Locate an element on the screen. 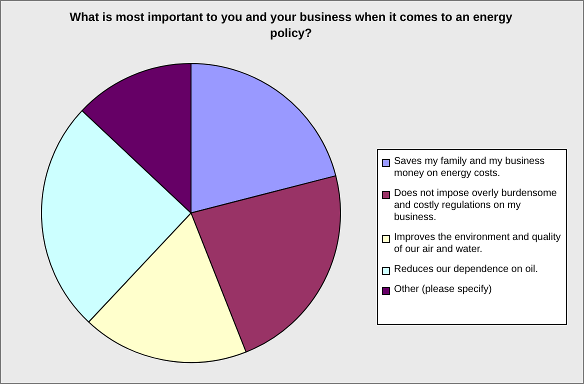 Image resolution: width=584 pixels, height=384 pixels. legend-label: Other (please specify) is located at coordinates (443, 290).